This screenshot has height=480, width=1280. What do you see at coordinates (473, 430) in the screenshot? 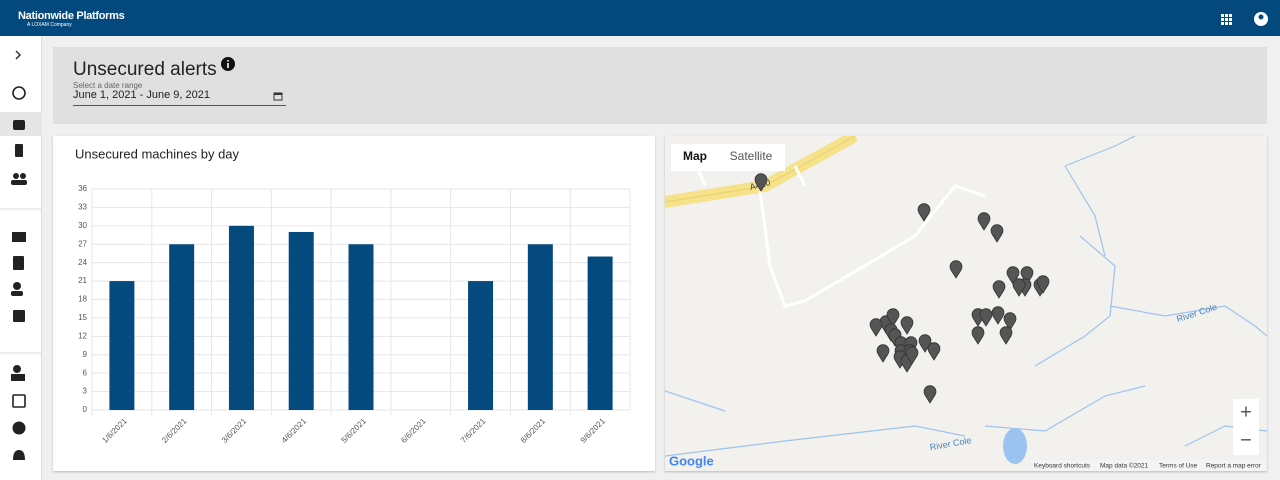
I see `x-tick-label: 7/6/2021` at bounding box center [473, 430].